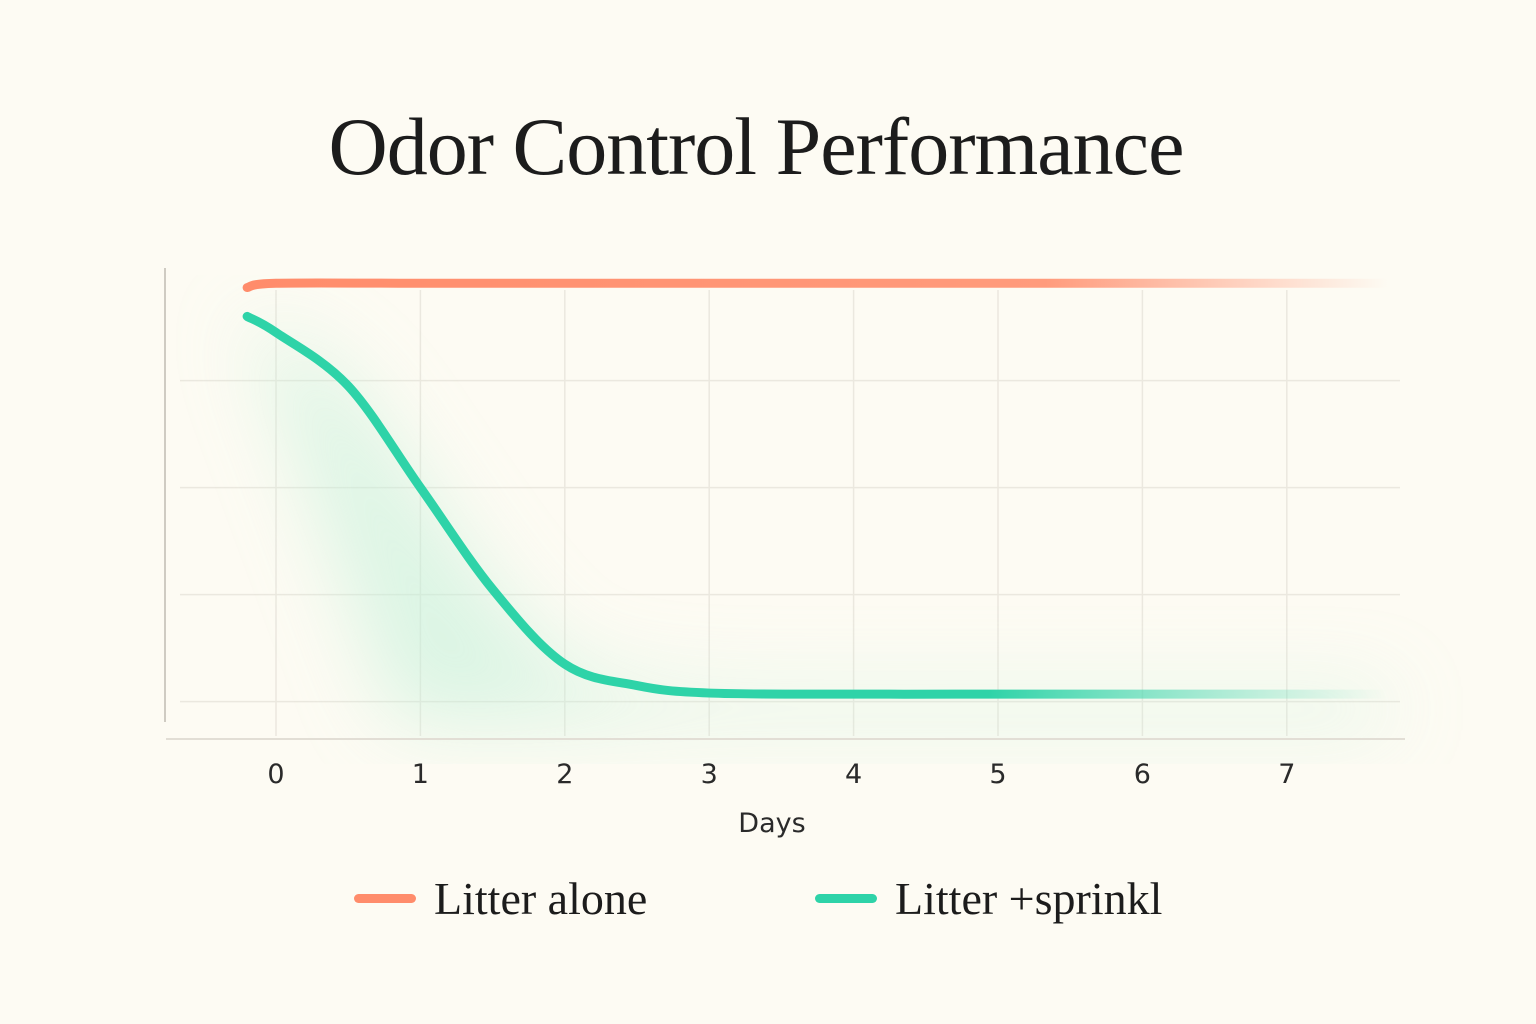  What do you see at coordinates (709, 774) in the screenshot?
I see `x-tick-label: 3` at bounding box center [709, 774].